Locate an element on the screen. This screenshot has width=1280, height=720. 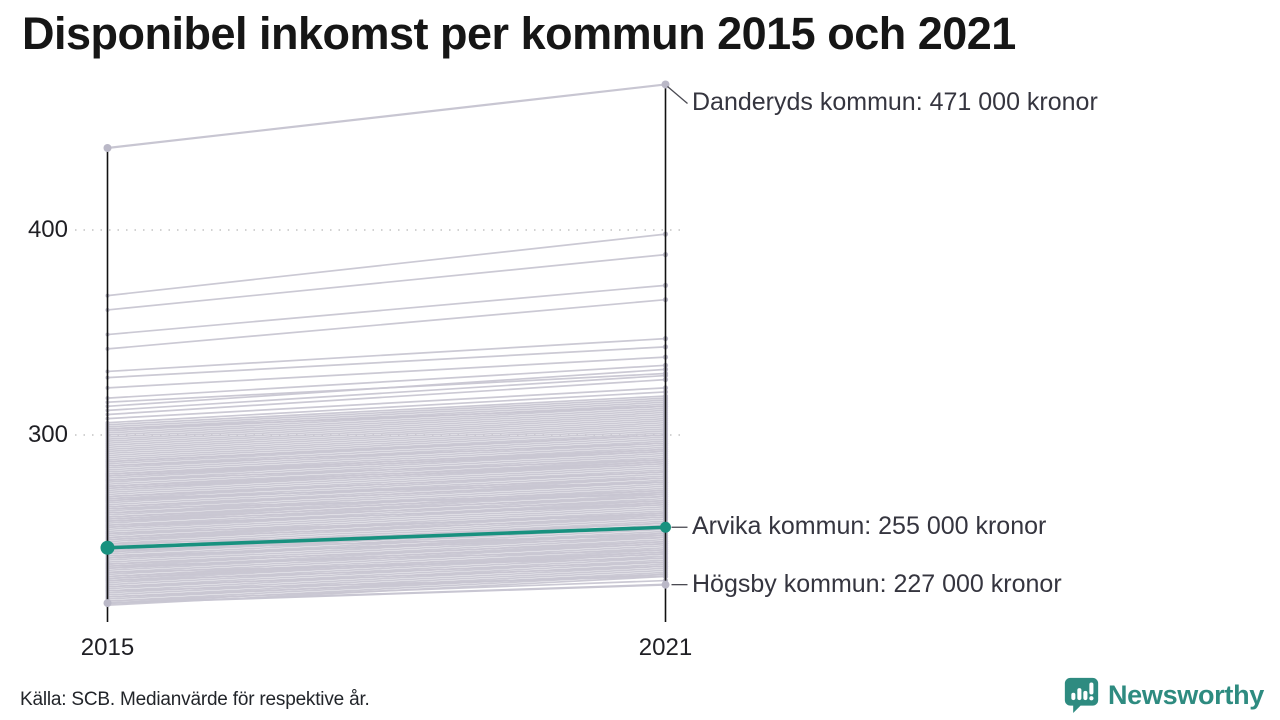
annotation-arvika: Arvika kommun: 255 000 kronor is located at coordinates (869, 526).